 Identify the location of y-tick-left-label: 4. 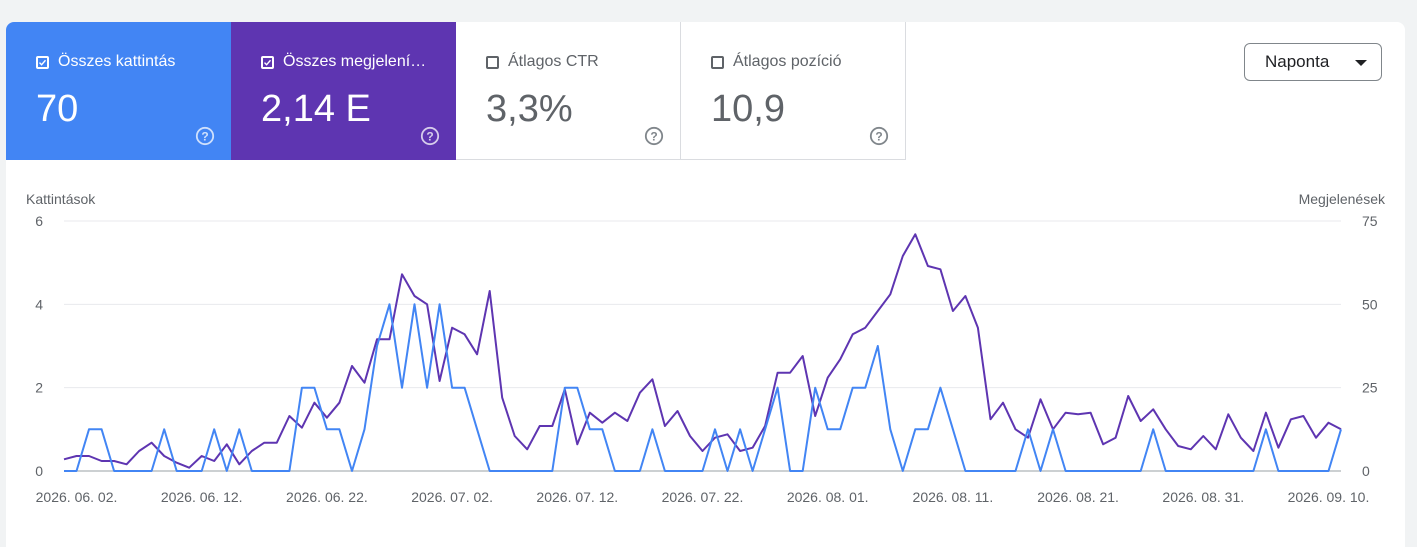
(39, 304).